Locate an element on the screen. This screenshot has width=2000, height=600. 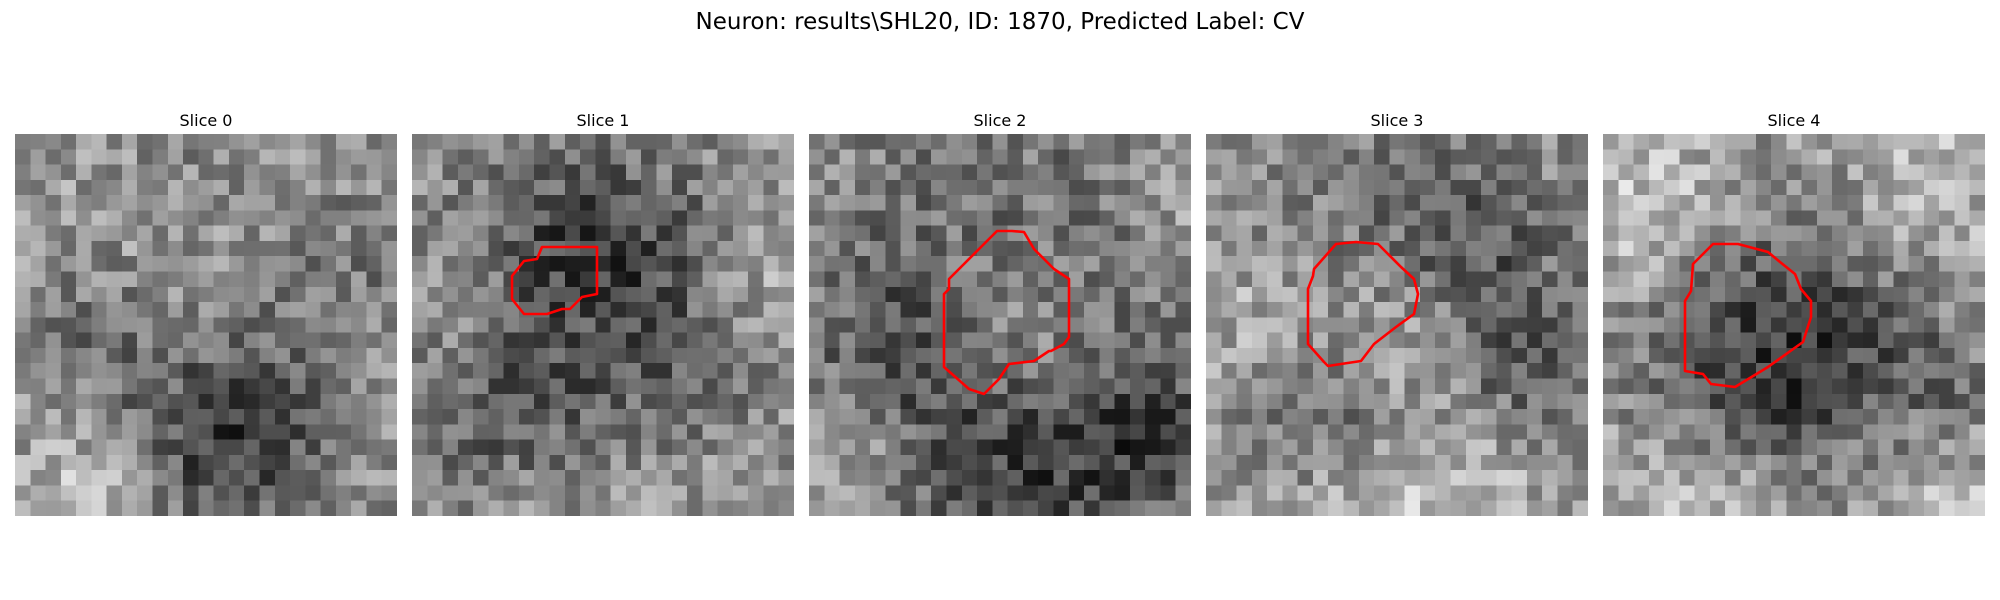
slice-panel-0: Slice 0 is located at coordinates (206, 312).